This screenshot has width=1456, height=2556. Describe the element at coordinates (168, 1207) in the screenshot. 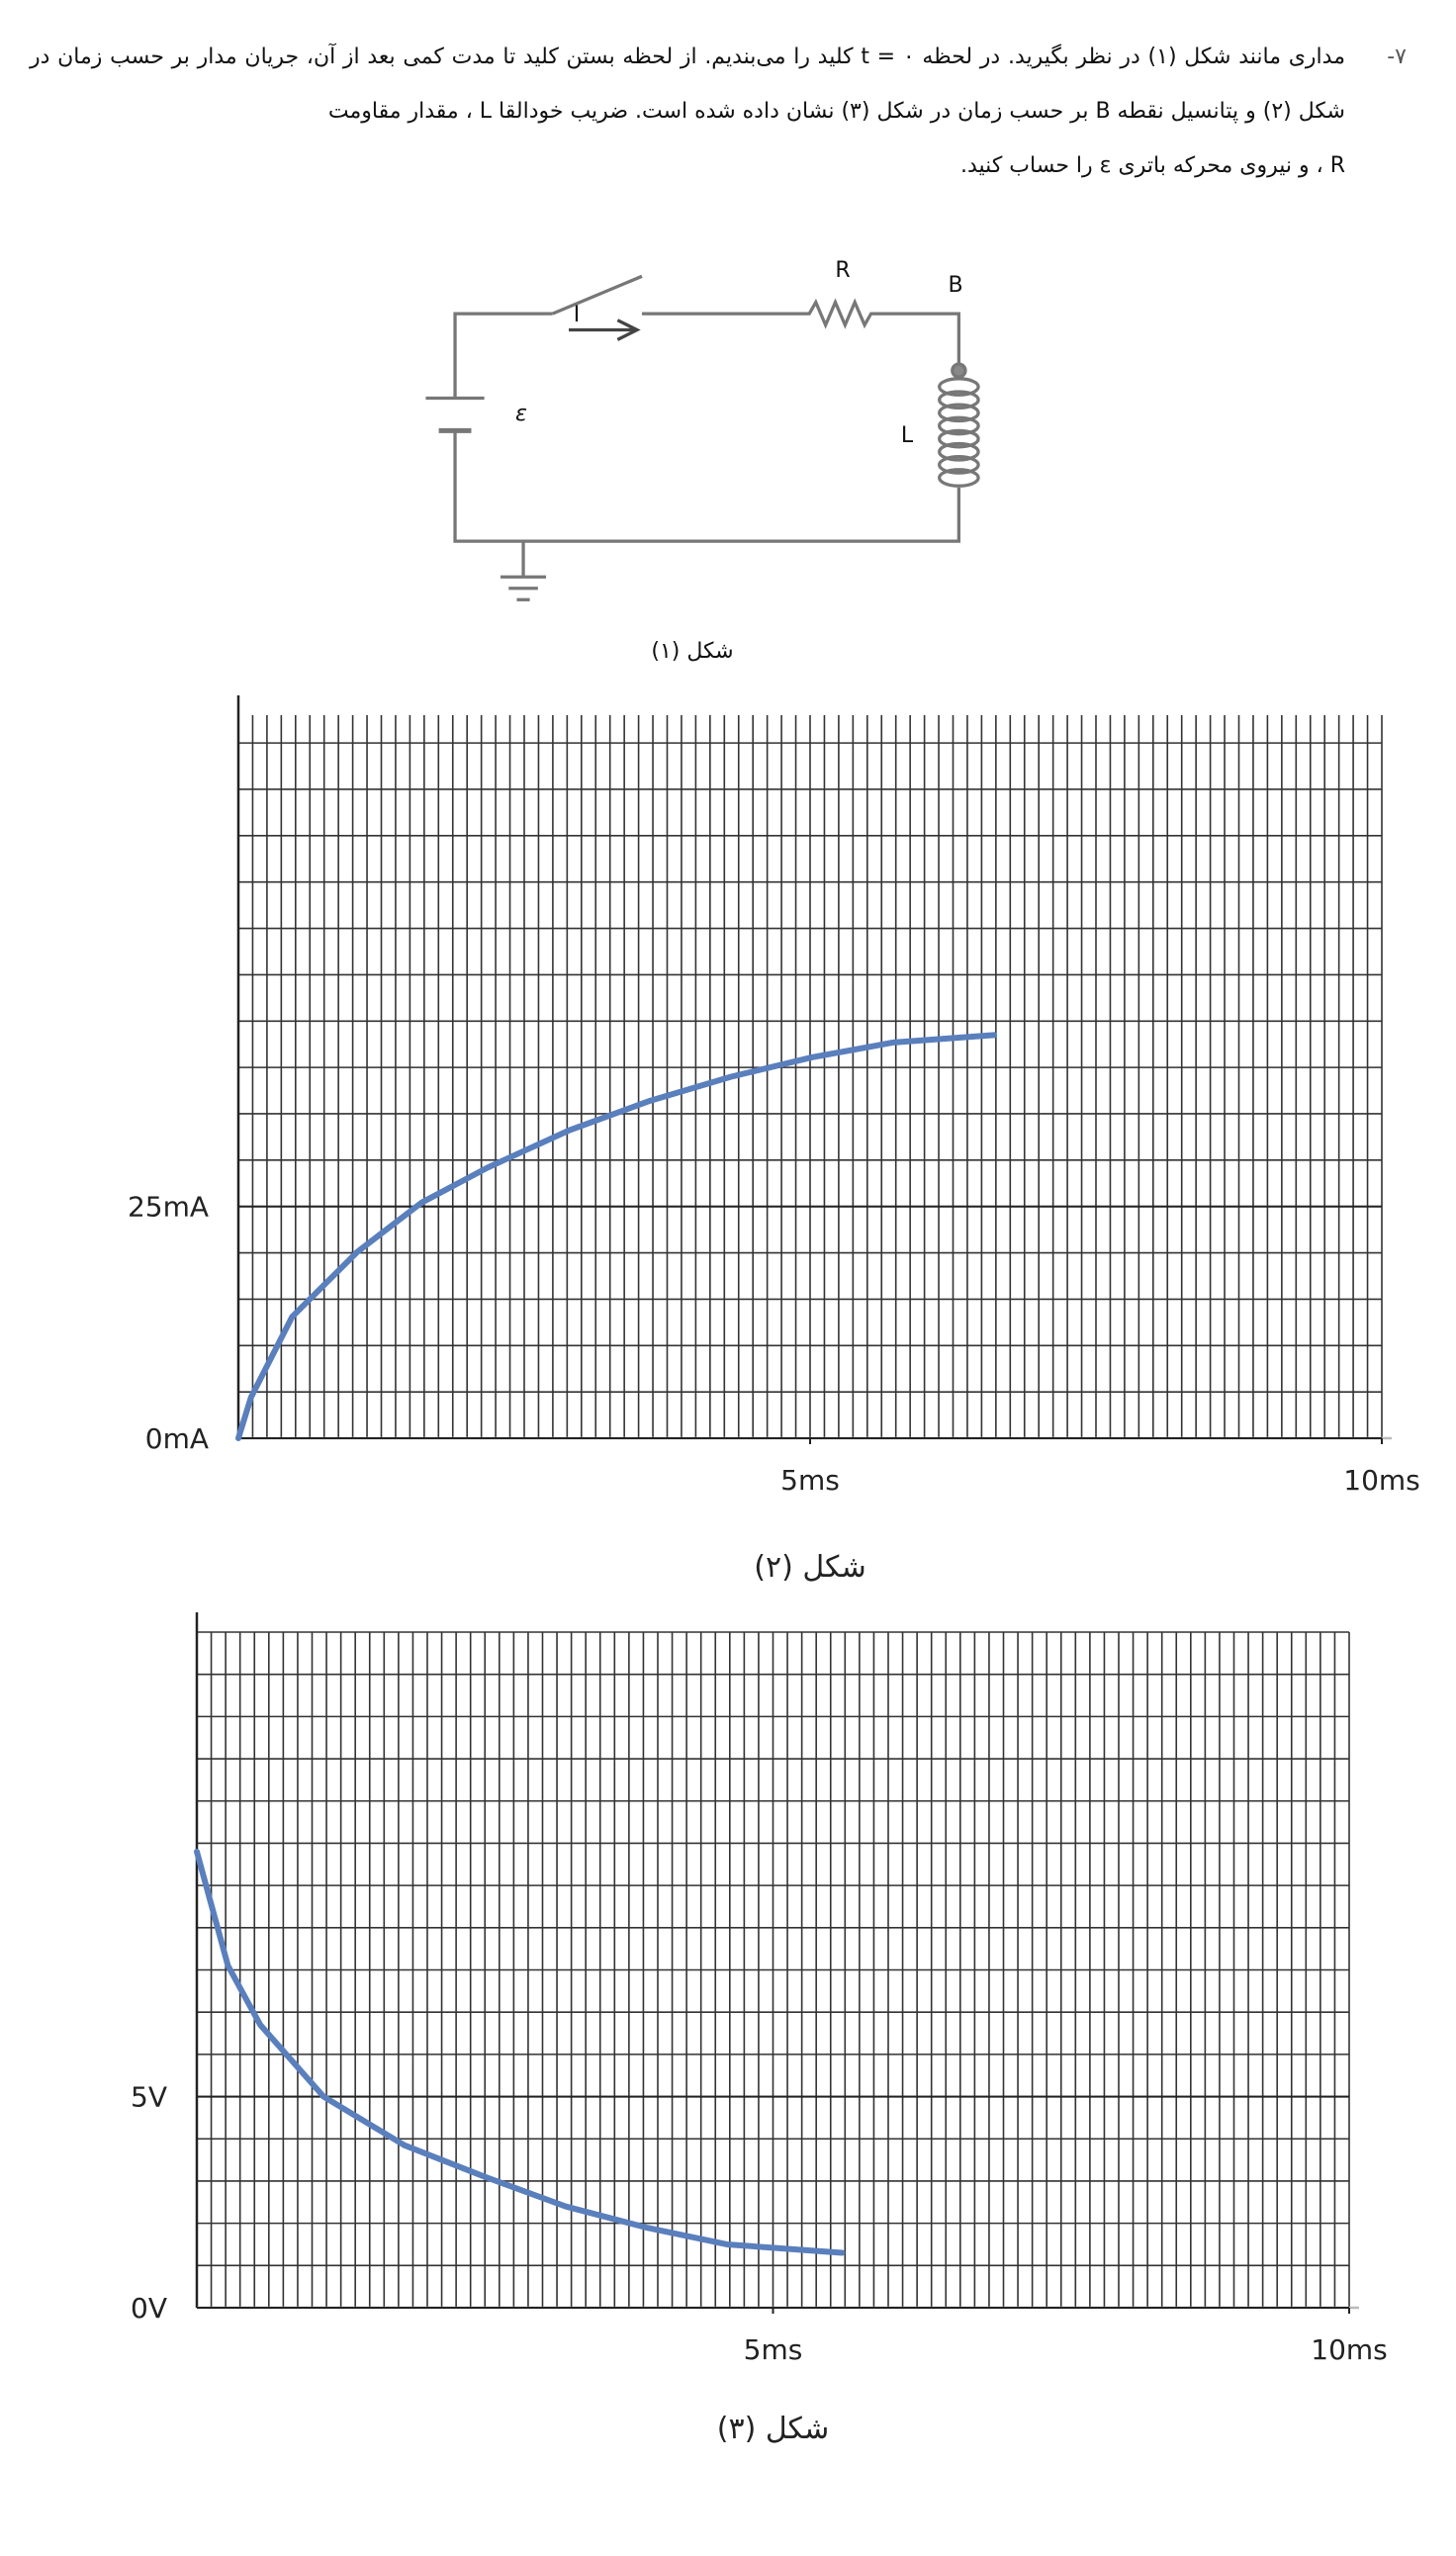

I see `y-tick-label: 25mA` at that location.